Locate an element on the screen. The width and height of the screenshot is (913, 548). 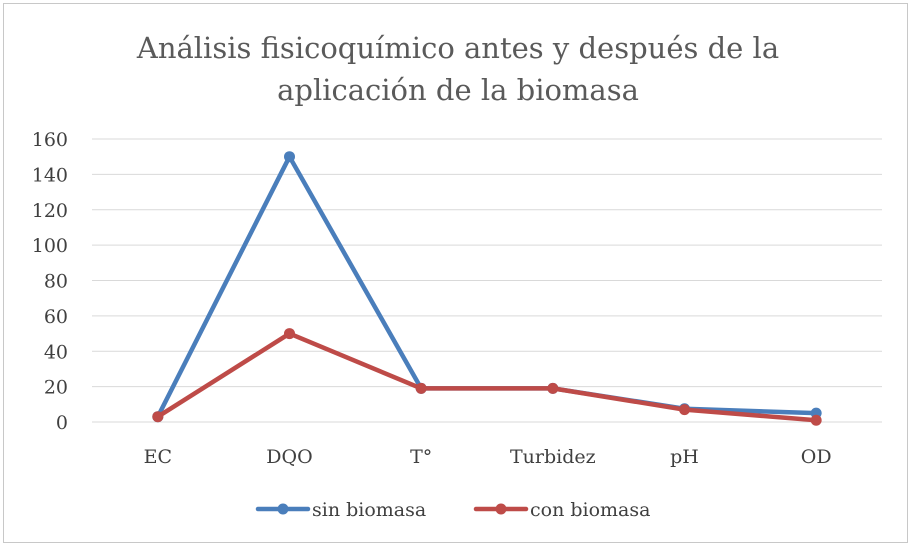
legend-marker-con-biomasa is located at coordinates (501, 509).